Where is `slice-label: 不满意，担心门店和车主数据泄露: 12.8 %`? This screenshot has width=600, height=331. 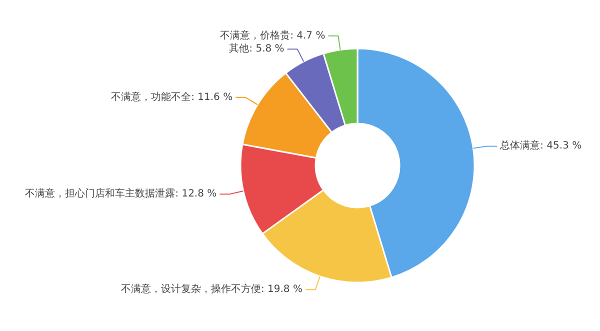
slice-label: 不满意，担心门店和车主数据泄露: 12.8 % is located at coordinates (121, 194).